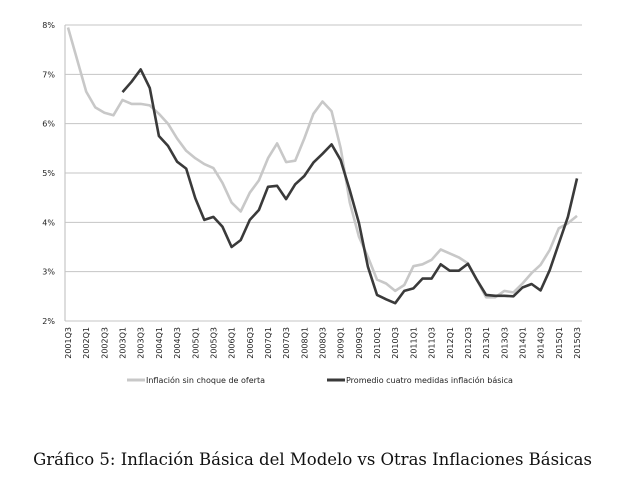 The image size is (625, 500). I want to click on x-tick-label: 2009Q1, so click(341, 343).